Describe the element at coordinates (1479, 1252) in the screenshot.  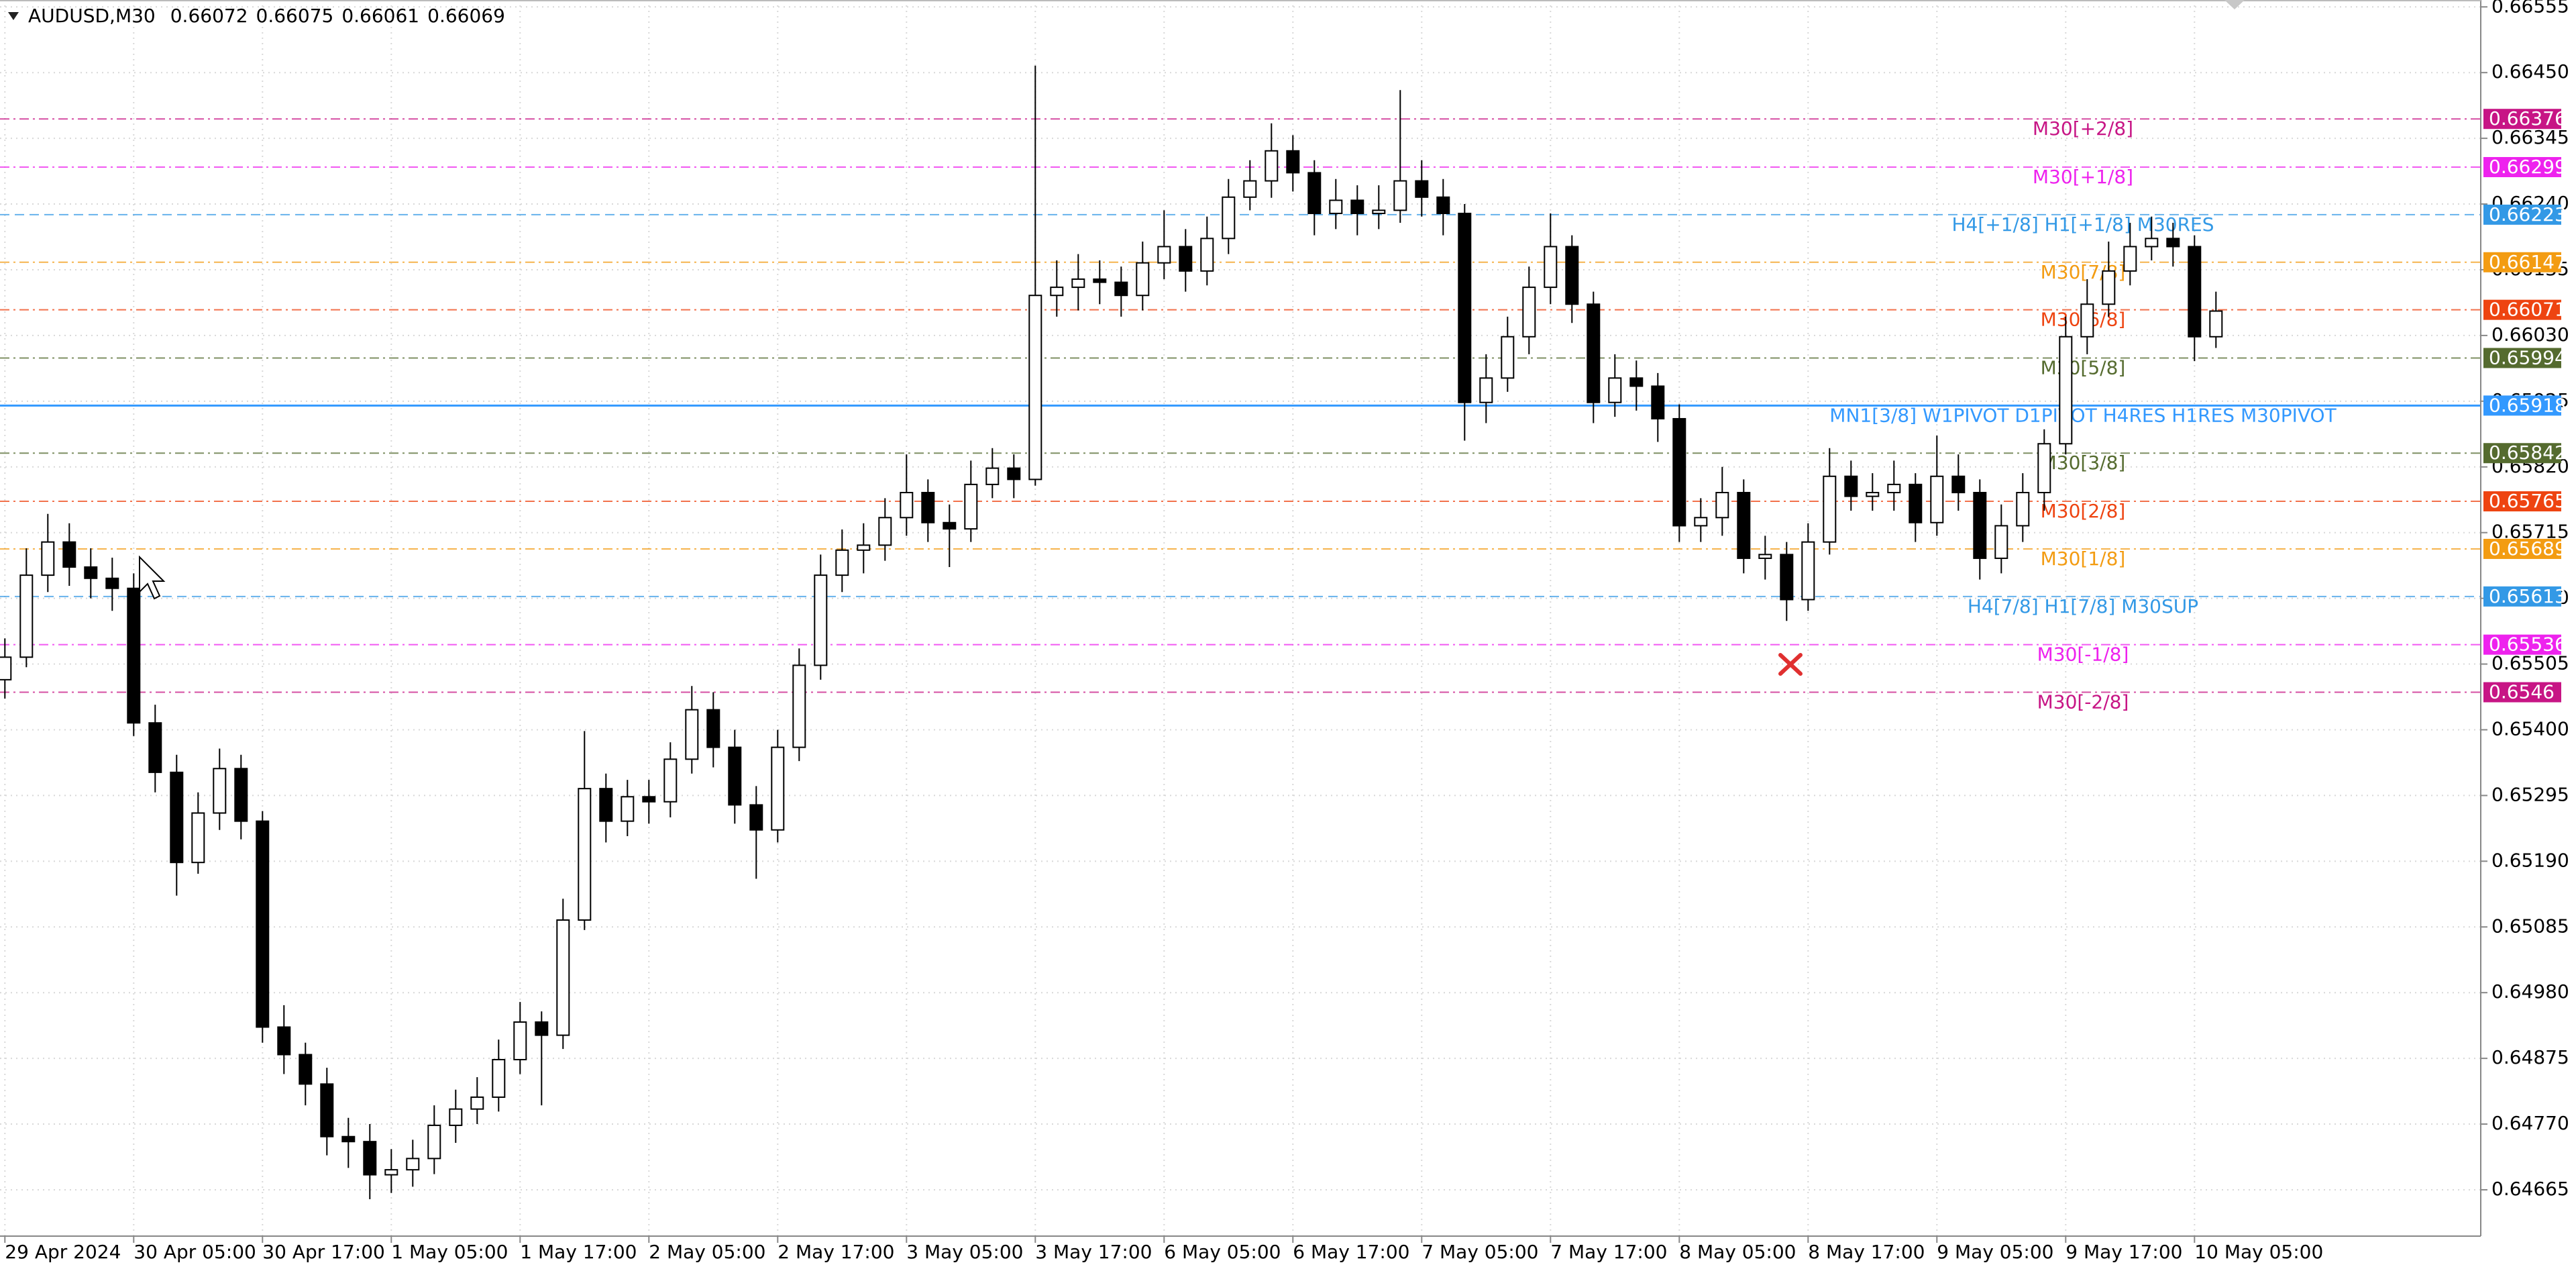
I see `x-tick-label: 7 May 05:00` at that location.